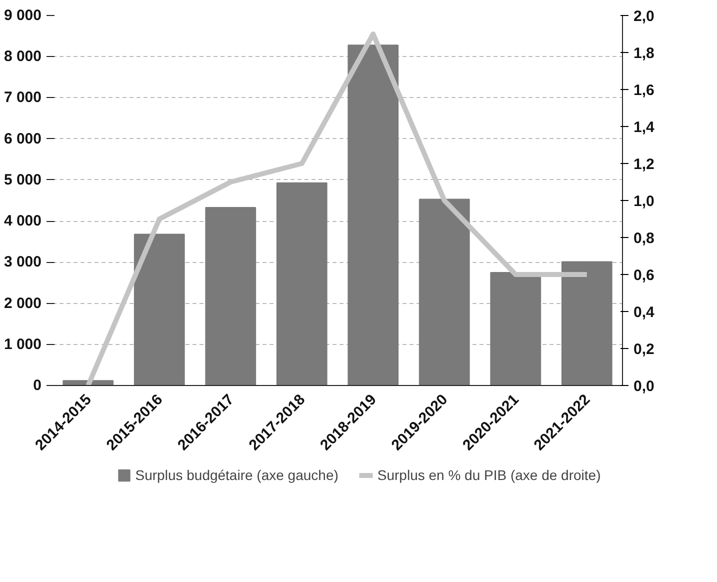 Image resolution: width=717 pixels, height=582 pixels. What do you see at coordinates (645, 127) in the screenshot?
I see `y2-tick-label: 1,4` at bounding box center [645, 127].